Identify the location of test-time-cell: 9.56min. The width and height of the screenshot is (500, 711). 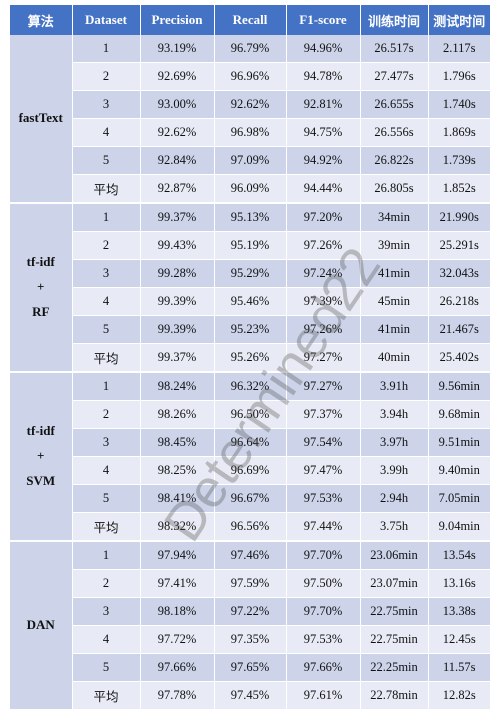
(459, 386).